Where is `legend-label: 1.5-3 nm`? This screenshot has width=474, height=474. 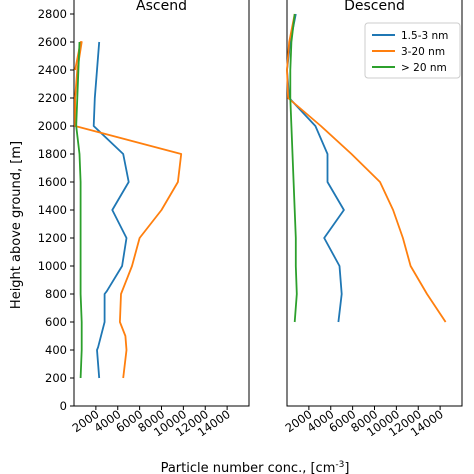 legend-label: 1.5-3 nm is located at coordinates (424, 36).